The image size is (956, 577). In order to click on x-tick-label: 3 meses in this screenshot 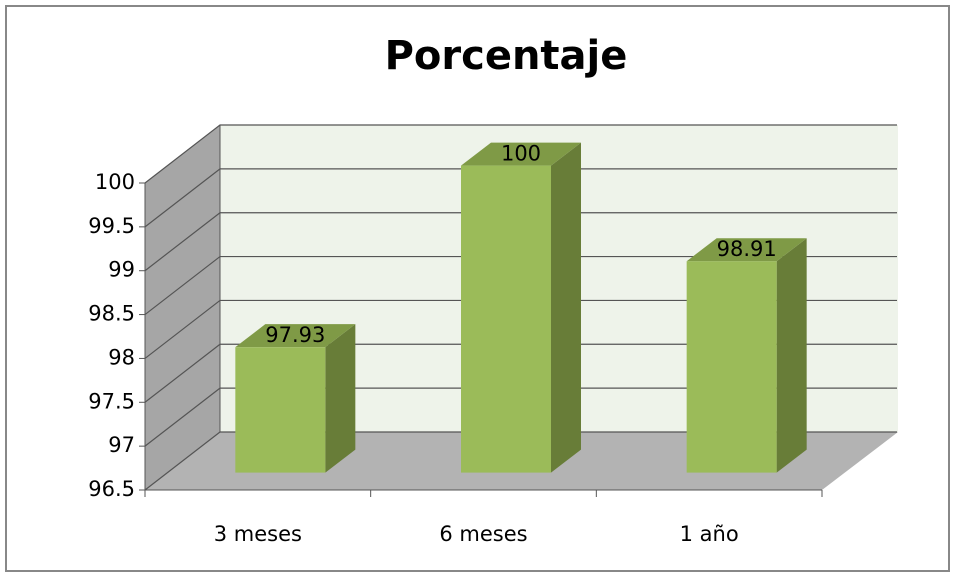, I will do `click(258, 534)`.